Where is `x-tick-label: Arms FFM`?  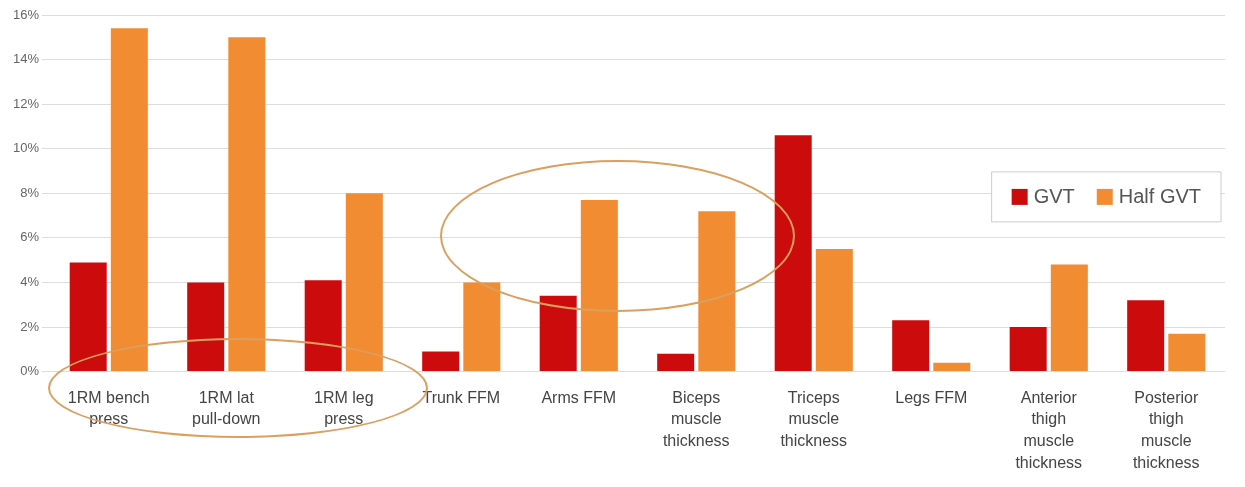
x-tick-label: Arms FFM is located at coordinates (579, 397).